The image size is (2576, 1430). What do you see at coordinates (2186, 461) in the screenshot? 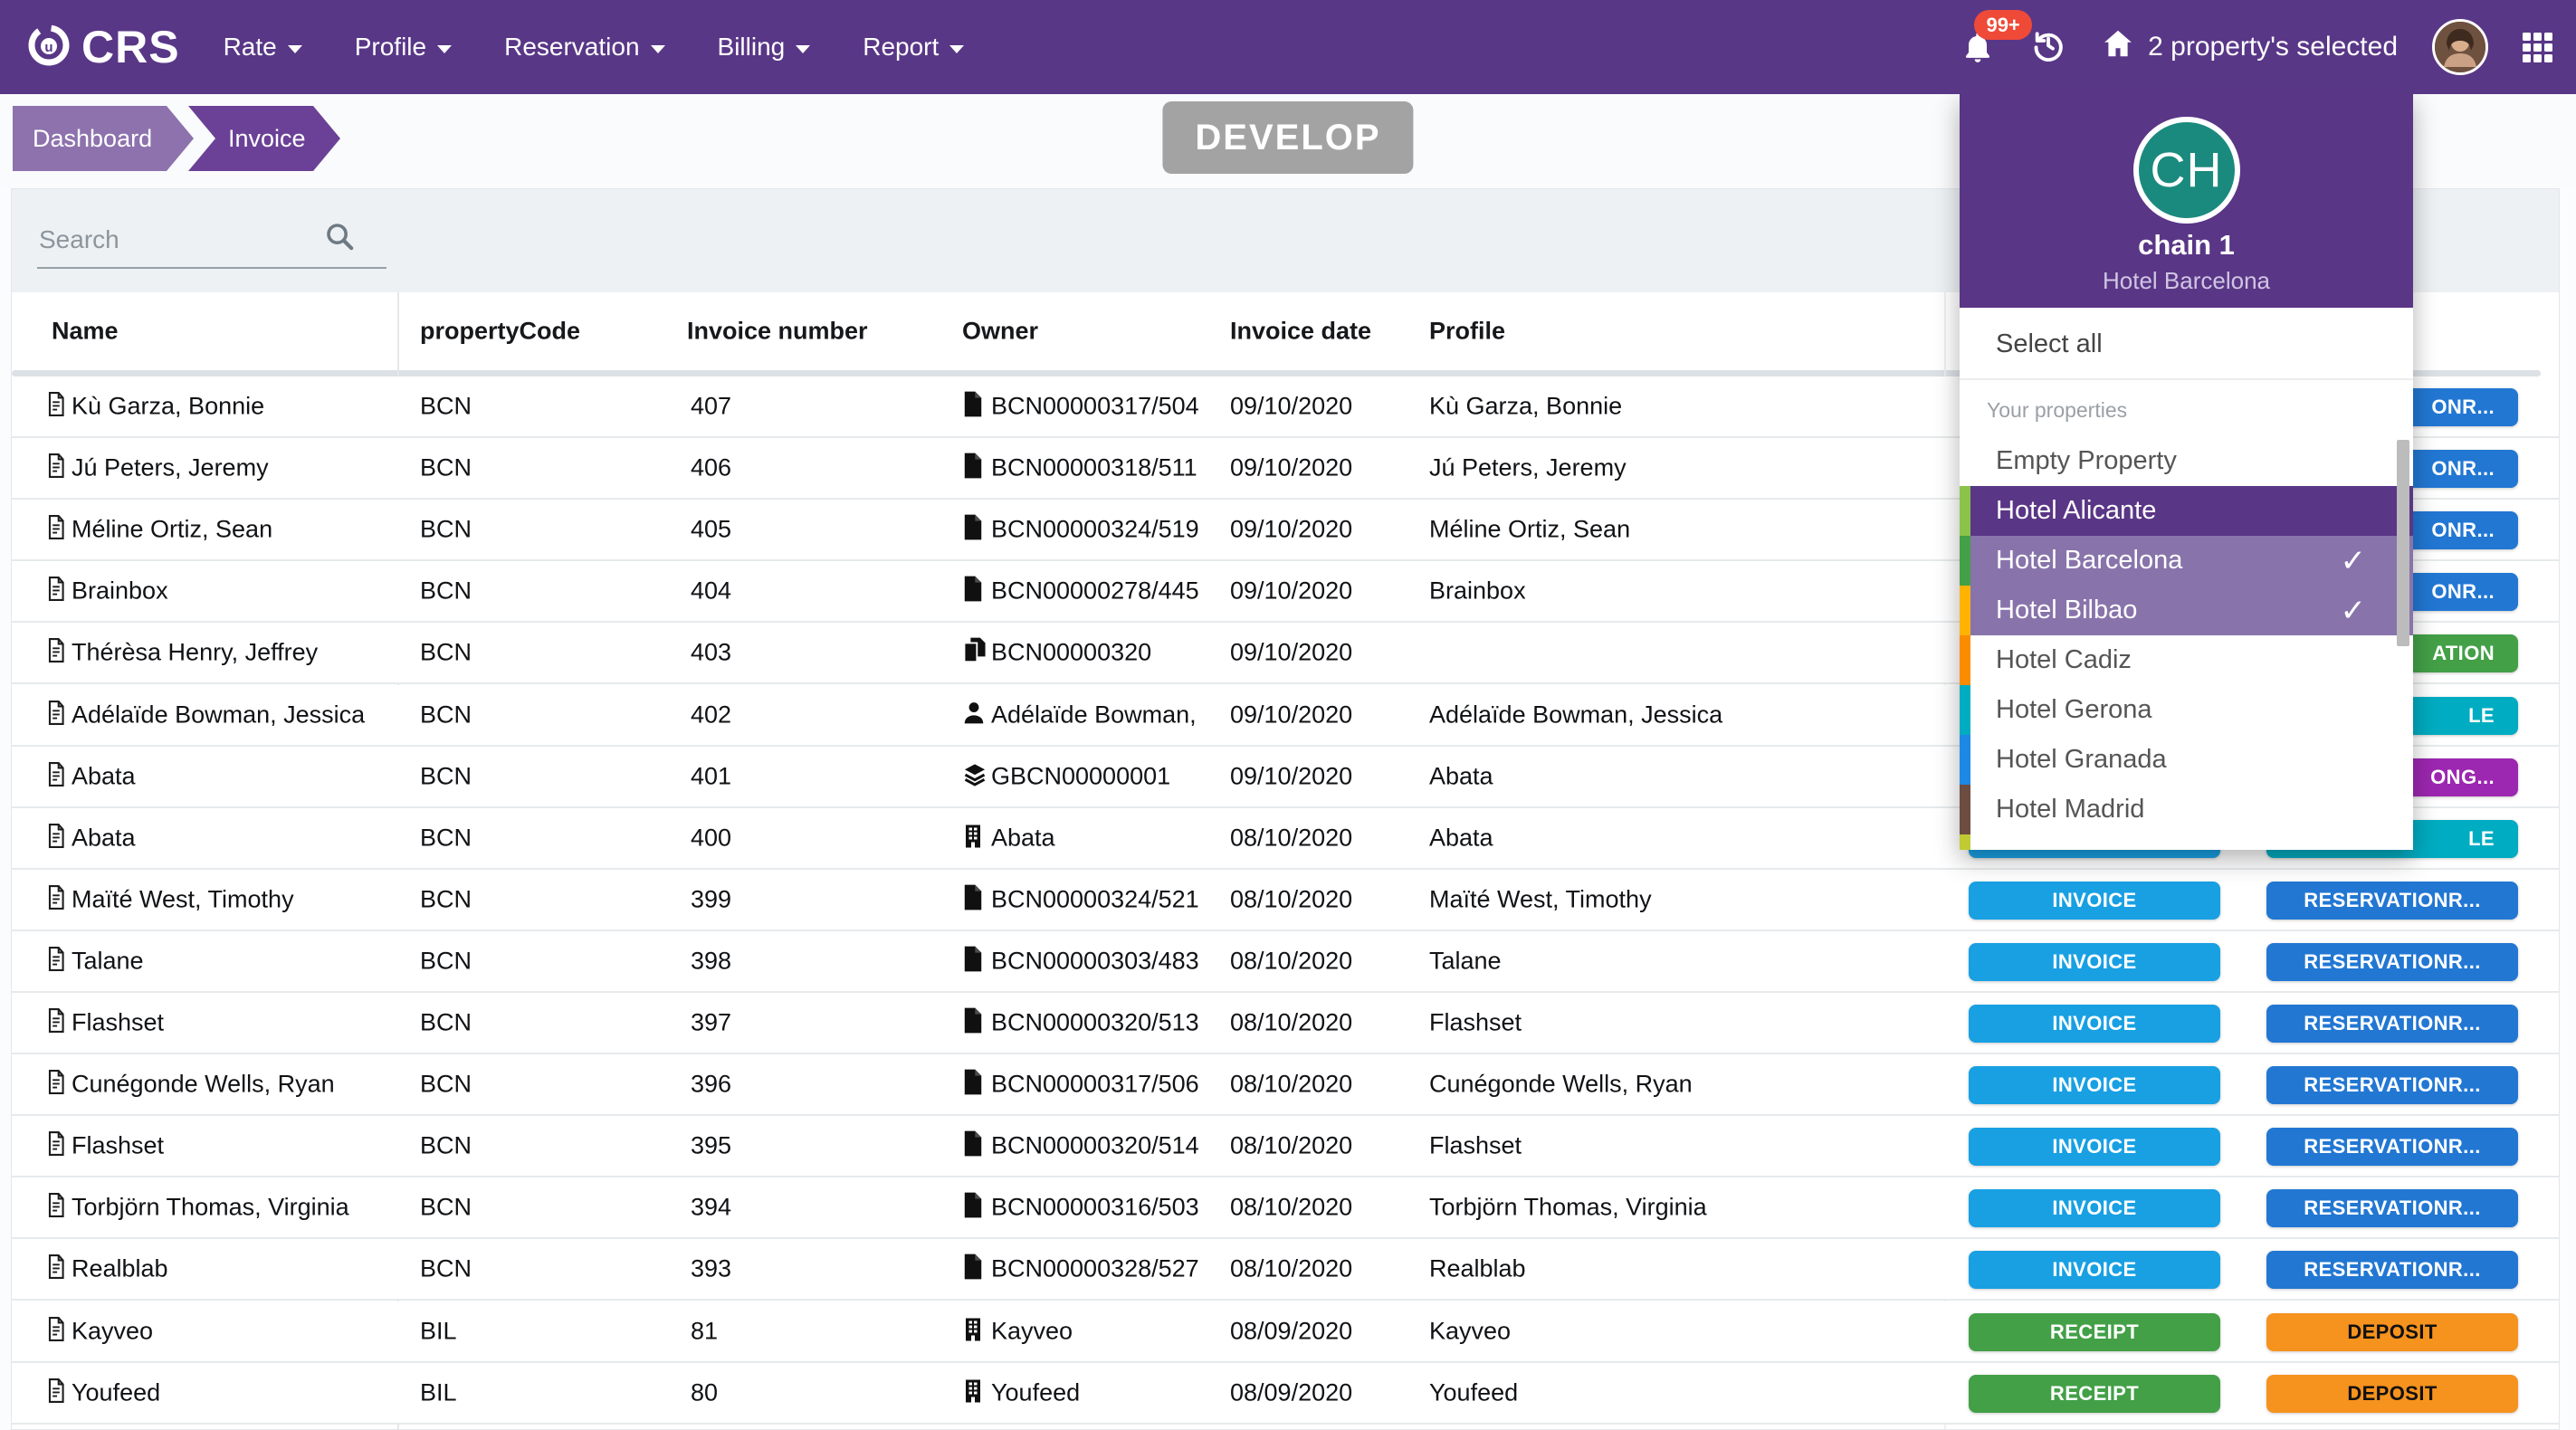
I see `property-item-empty-property: Empty Property` at bounding box center [2186, 461].